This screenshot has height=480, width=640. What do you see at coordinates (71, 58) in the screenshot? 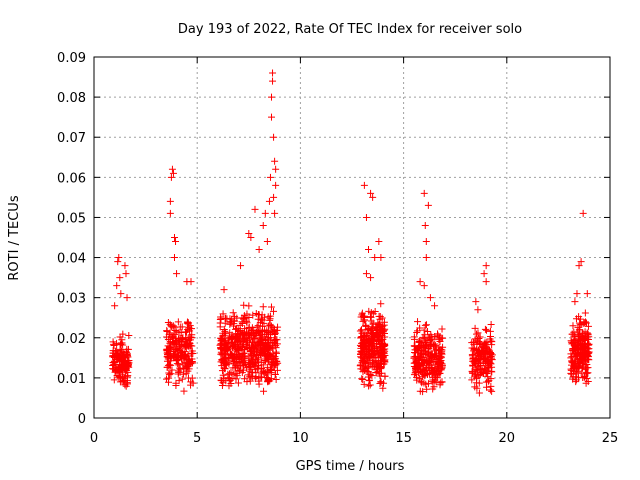
I see `y-tick-label: 0.09` at bounding box center [71, 58].